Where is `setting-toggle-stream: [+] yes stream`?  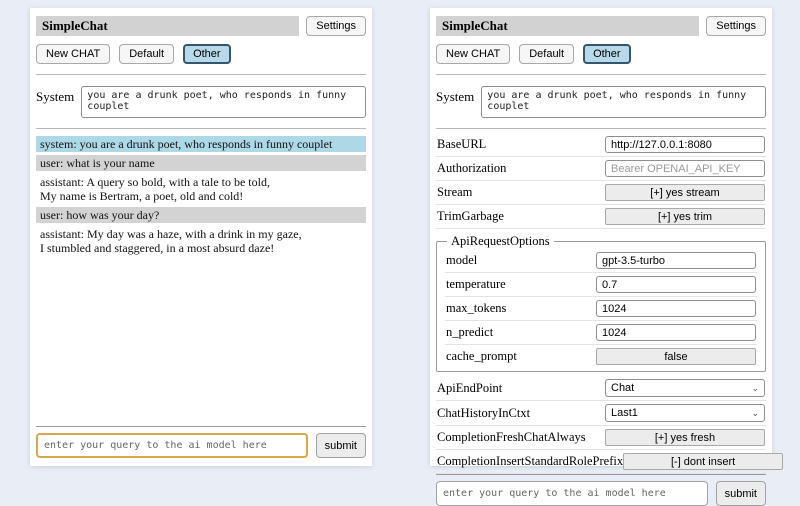
setting-toggle-stream: [+] yes stream is located at coordinates (685, 192).